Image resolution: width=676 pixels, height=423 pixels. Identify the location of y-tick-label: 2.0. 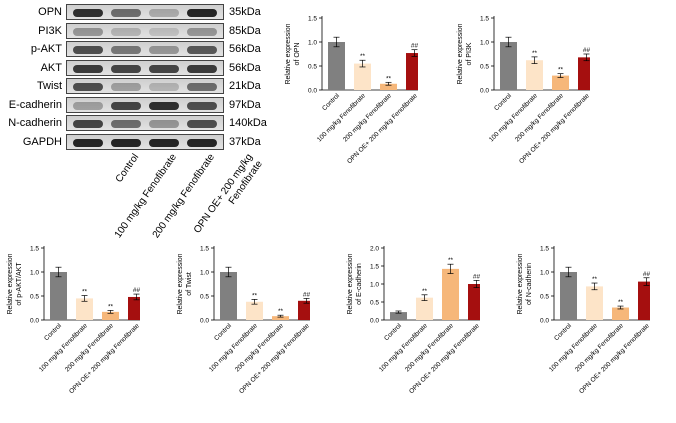
(374, 248).